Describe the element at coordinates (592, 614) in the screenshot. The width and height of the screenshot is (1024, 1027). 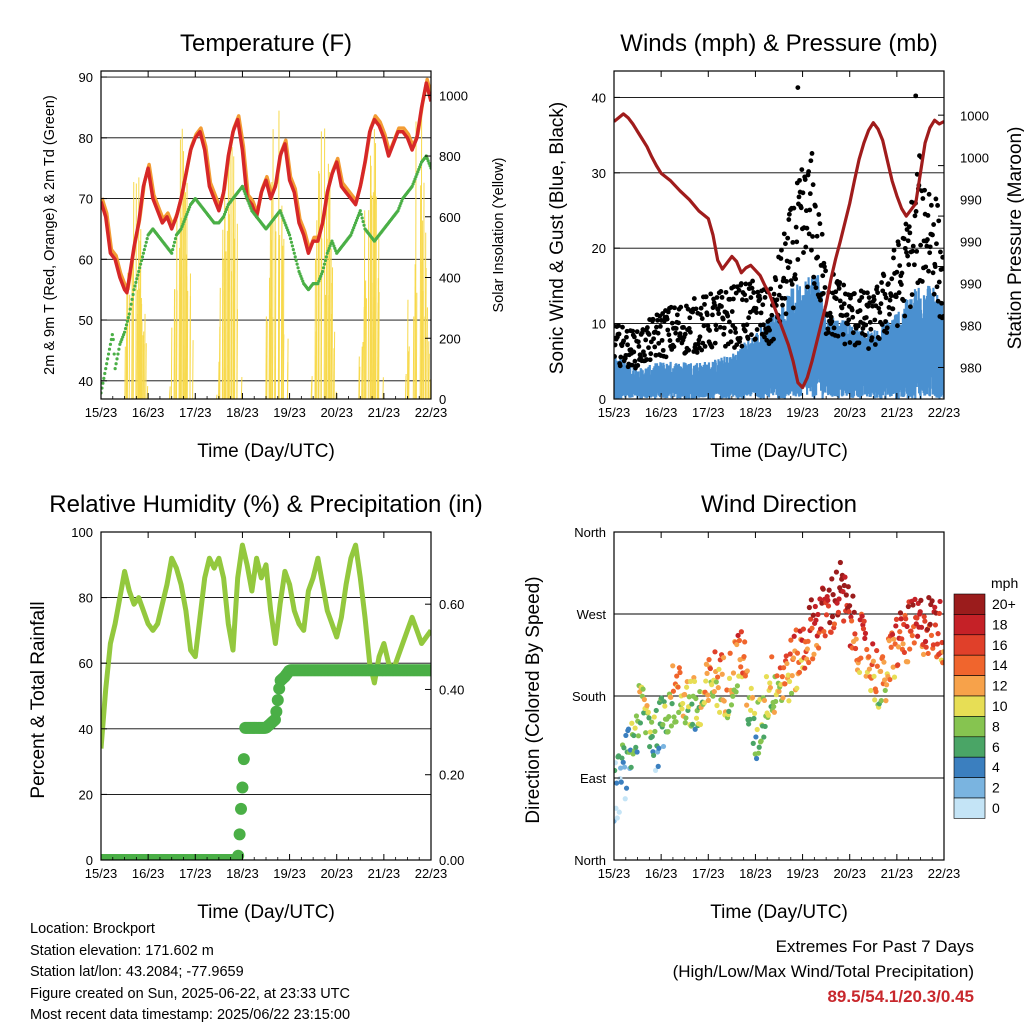
I see `y-tick-label: West` at that location.